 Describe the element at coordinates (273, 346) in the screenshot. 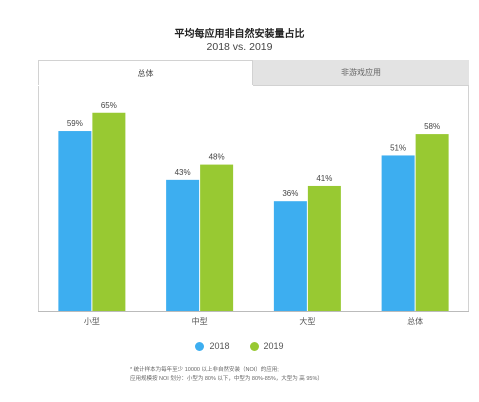

I see `legend-label-2019: 2019` at that location.